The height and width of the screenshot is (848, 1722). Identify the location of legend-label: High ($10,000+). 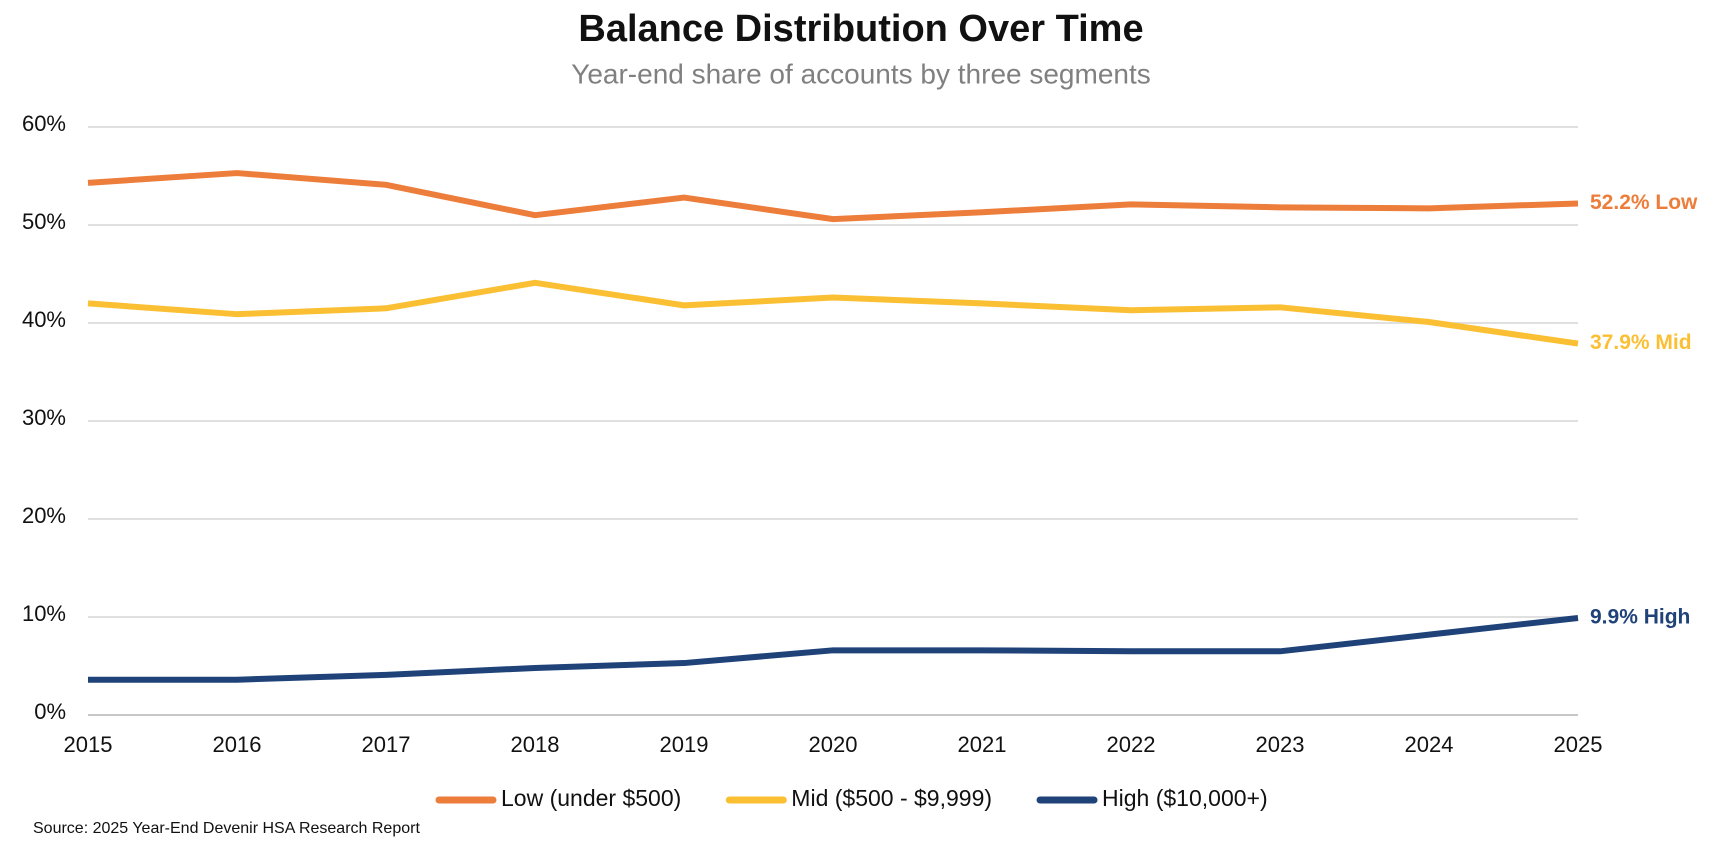
(1185, 798).